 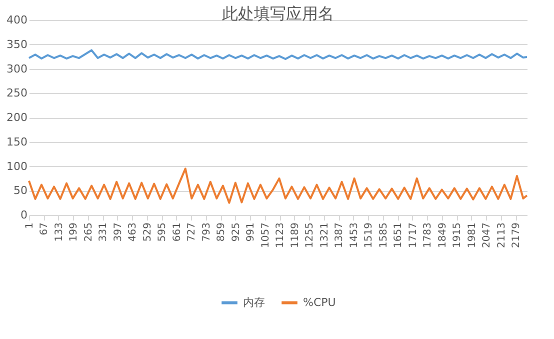 I want to click on y-tick-label: 0, so click(x=24, y=215).